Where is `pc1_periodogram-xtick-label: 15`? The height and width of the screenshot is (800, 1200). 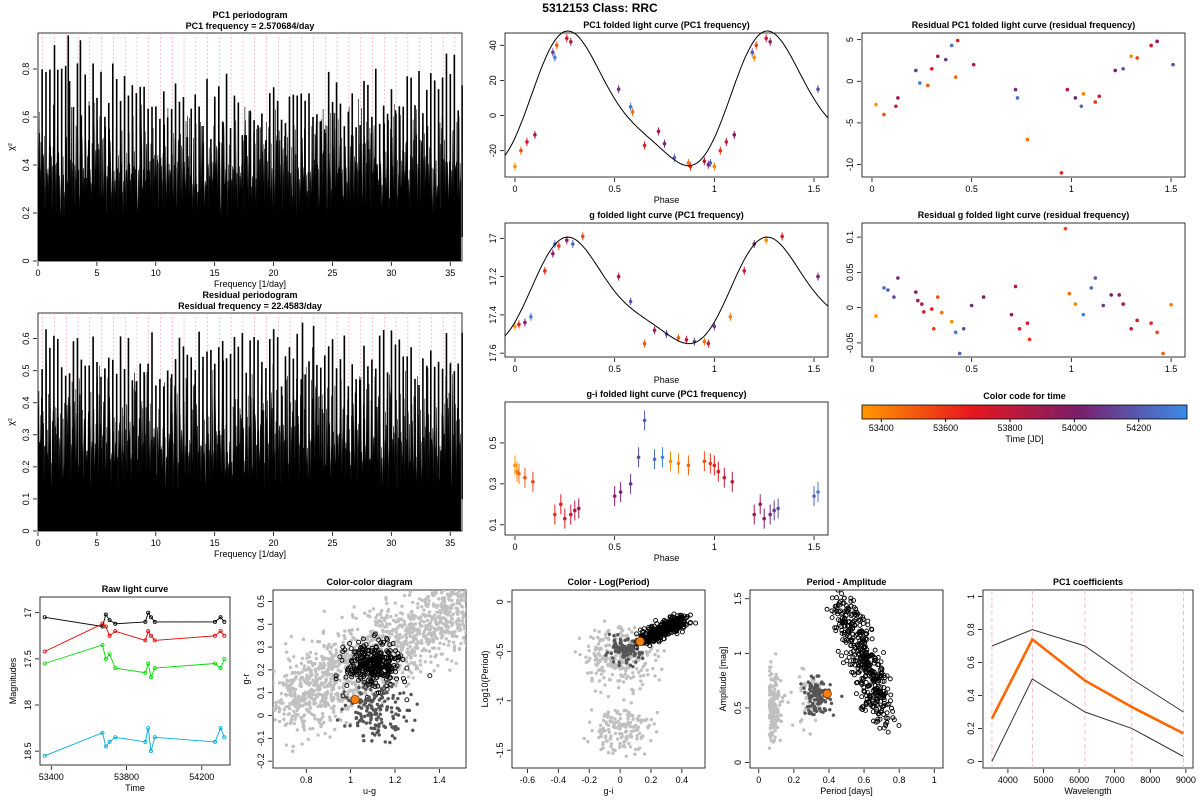
pc1_periodogram-xtick-label: 15 is located at coordinates (215, 273).